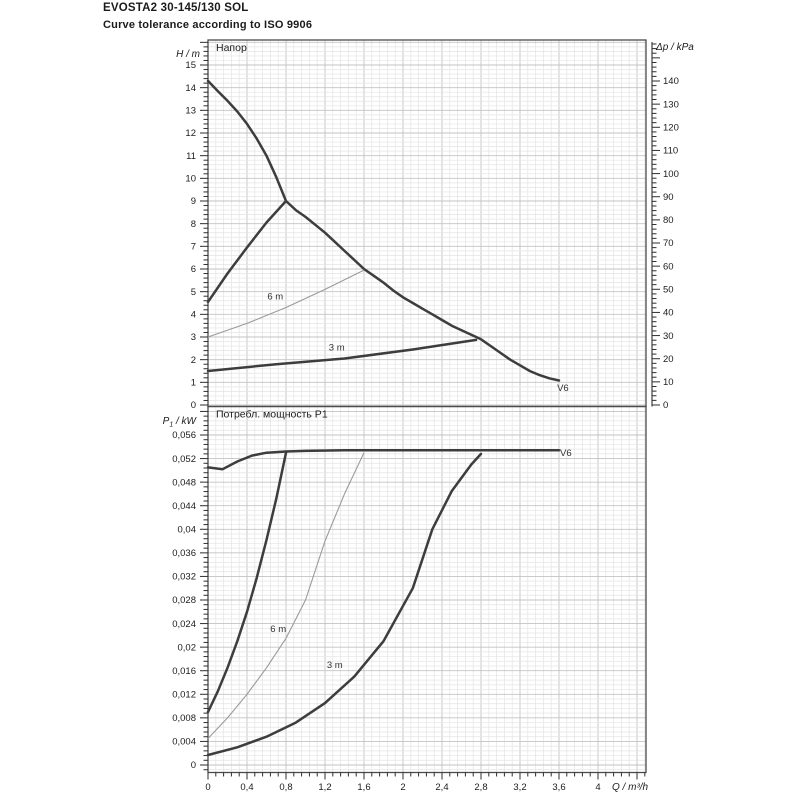 Image resolution: width=800 pixels, height=800 pixels. What do you see at coordinates (671, 104) in the screenshot?
I see `pressure-y-tick-label: 130` at bounding box center [671, 104].